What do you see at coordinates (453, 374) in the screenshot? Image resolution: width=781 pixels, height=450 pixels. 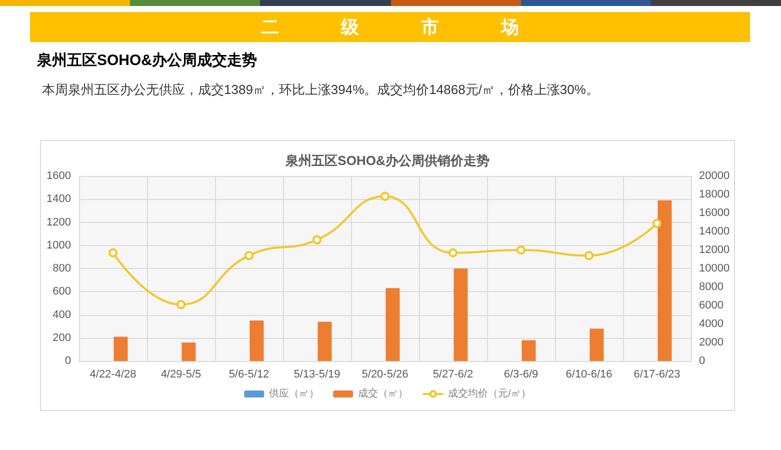 I see `x-tick-label: 5/27-6/2` at bounding box center [453, 374].